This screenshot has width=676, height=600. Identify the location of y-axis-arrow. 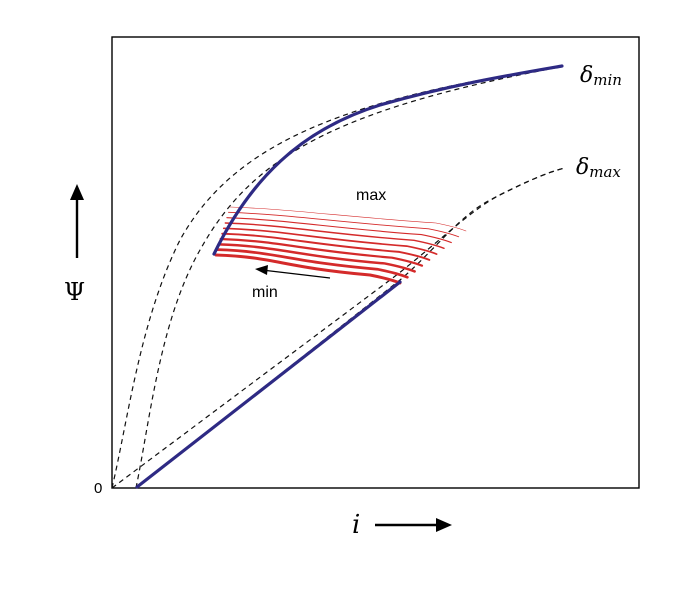
(77, 221).